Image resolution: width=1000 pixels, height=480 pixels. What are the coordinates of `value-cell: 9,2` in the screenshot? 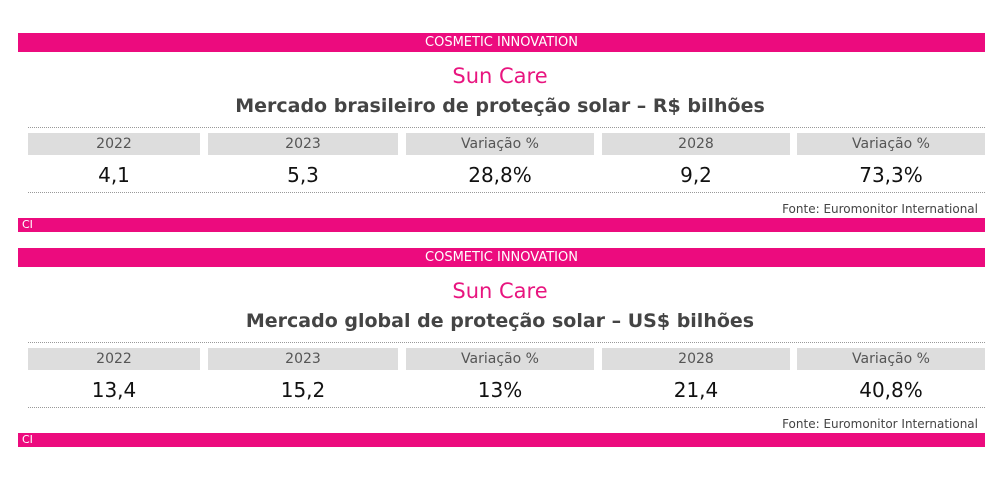 It's located at (696, 175).